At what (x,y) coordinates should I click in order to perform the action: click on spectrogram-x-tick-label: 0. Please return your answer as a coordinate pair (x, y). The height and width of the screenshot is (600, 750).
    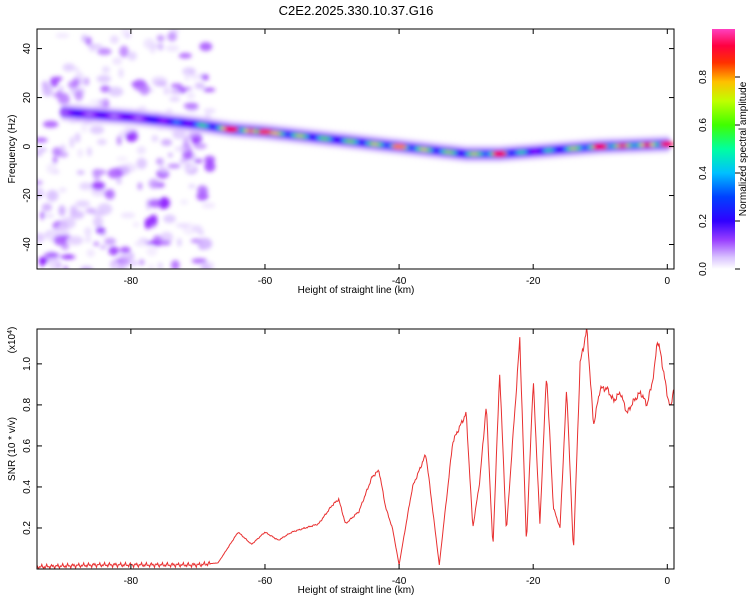
    Looking at the image, I should click on (668, 281).